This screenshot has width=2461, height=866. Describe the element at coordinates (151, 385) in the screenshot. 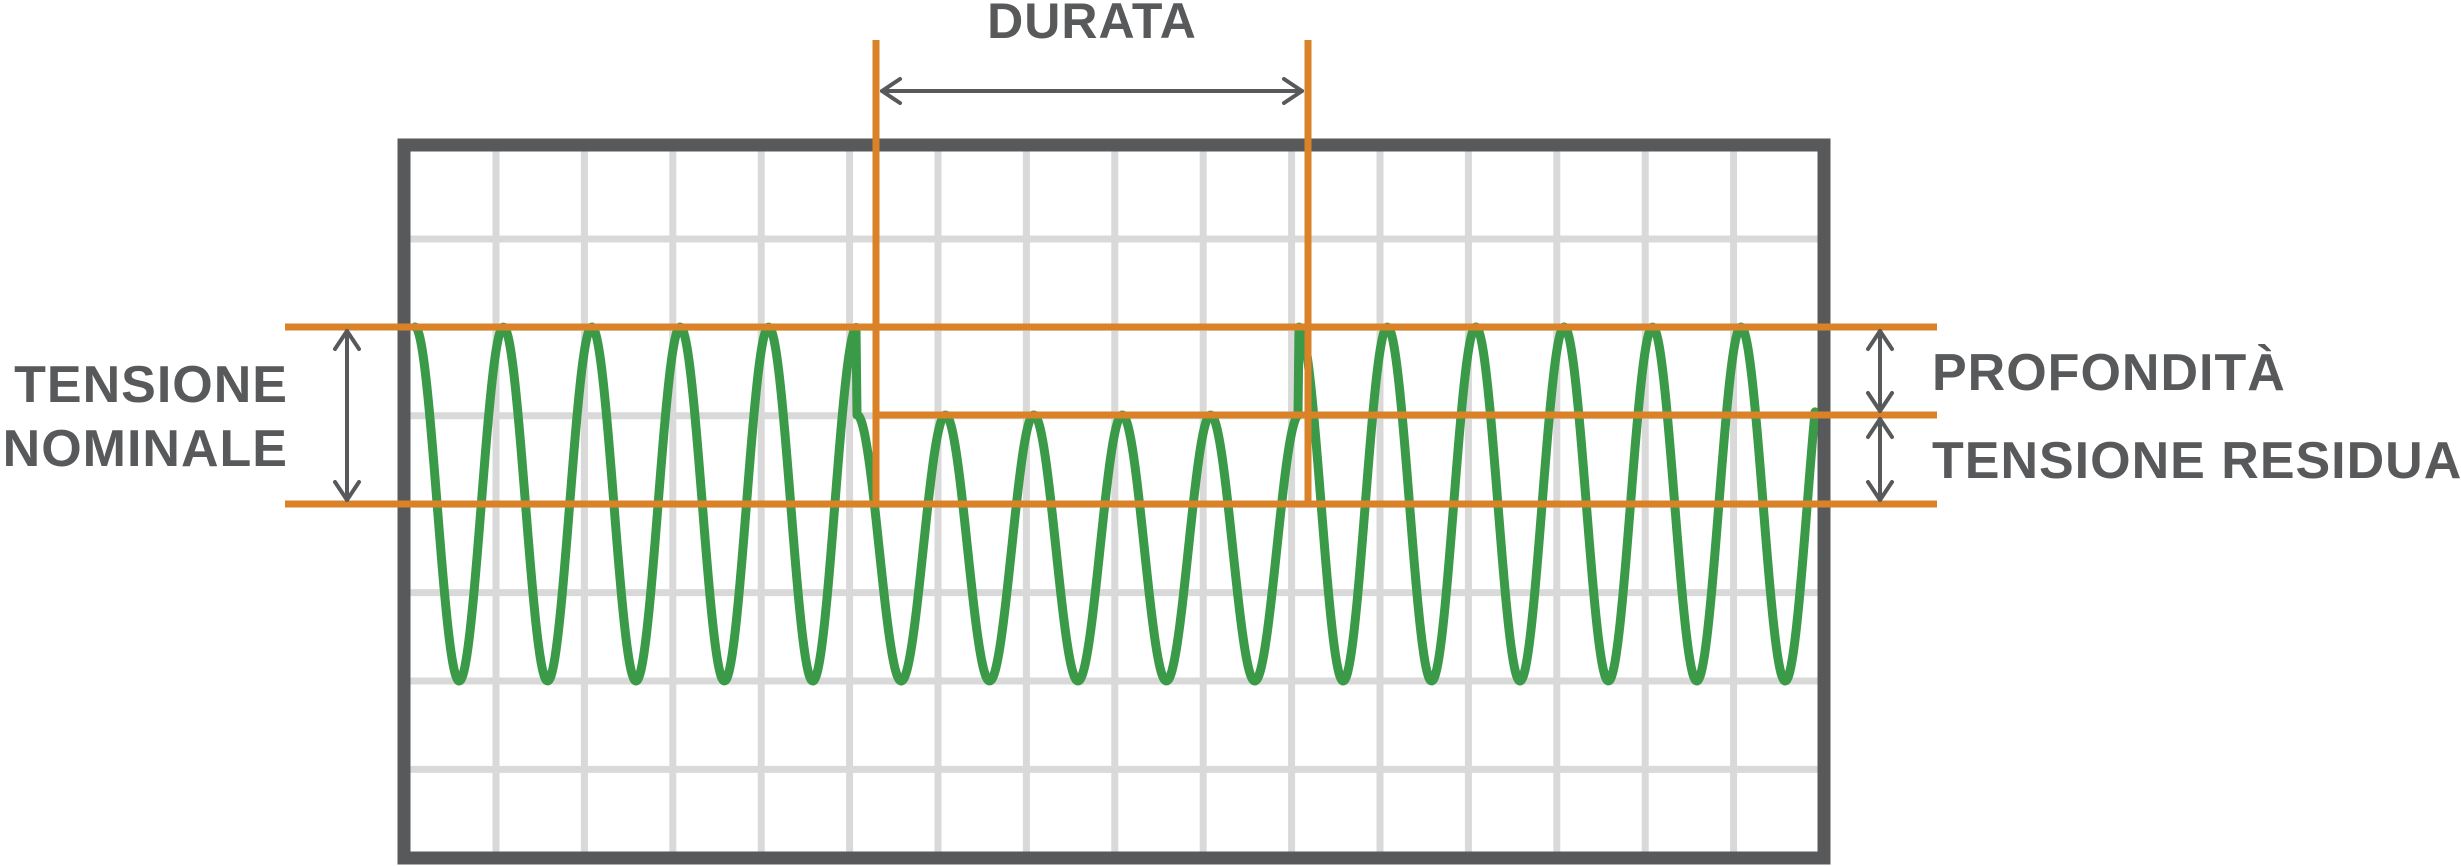

I see `nominal-voltage-label-line1: TENSIONE` at that location.